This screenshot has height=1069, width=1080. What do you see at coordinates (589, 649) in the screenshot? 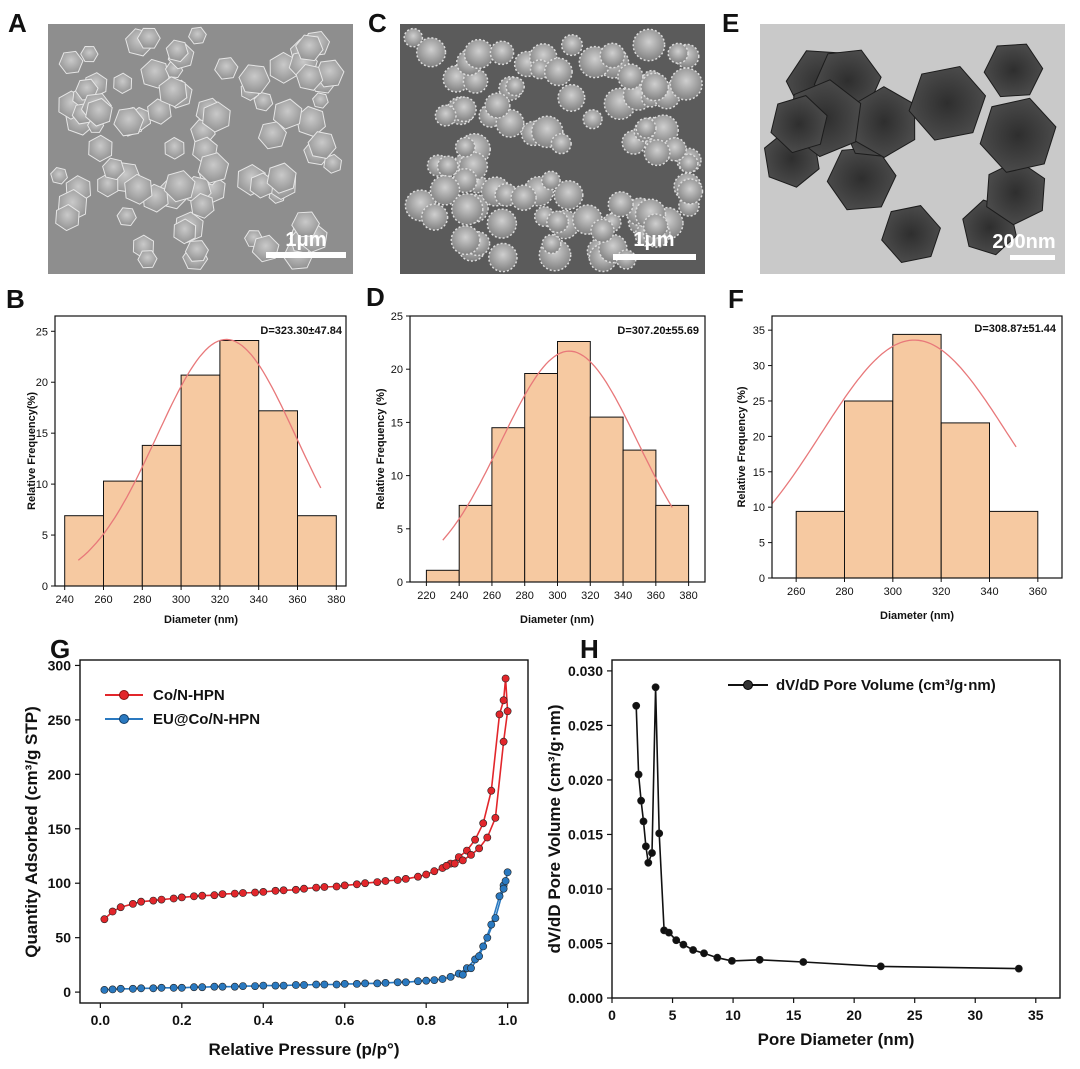
I see `panel-label-h: H` at bounding box center [589, 649].